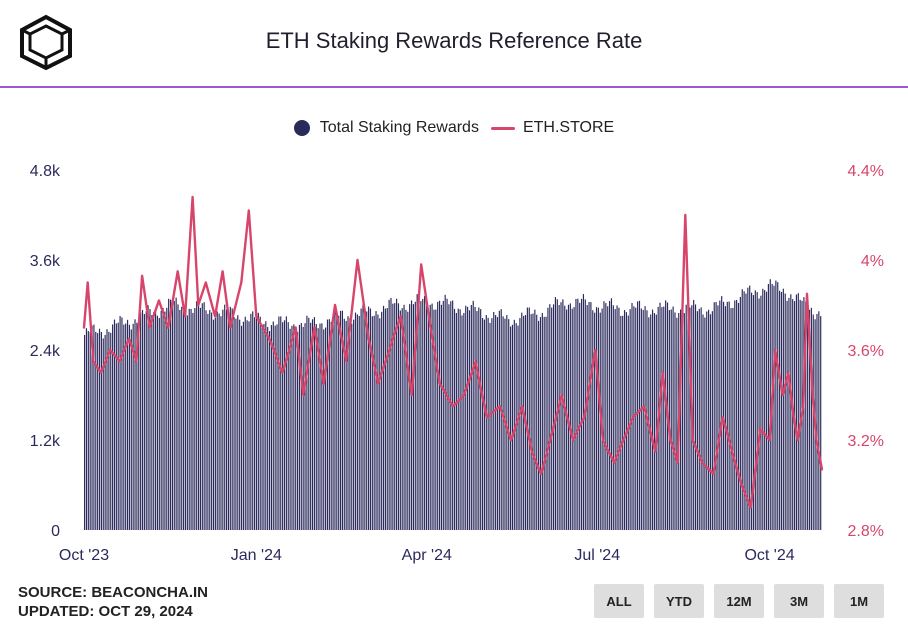 This screenshot has width=908, height=630. I want to click on range-buttons: ALL YTD 12M 3M 1M, so click(739, 601).